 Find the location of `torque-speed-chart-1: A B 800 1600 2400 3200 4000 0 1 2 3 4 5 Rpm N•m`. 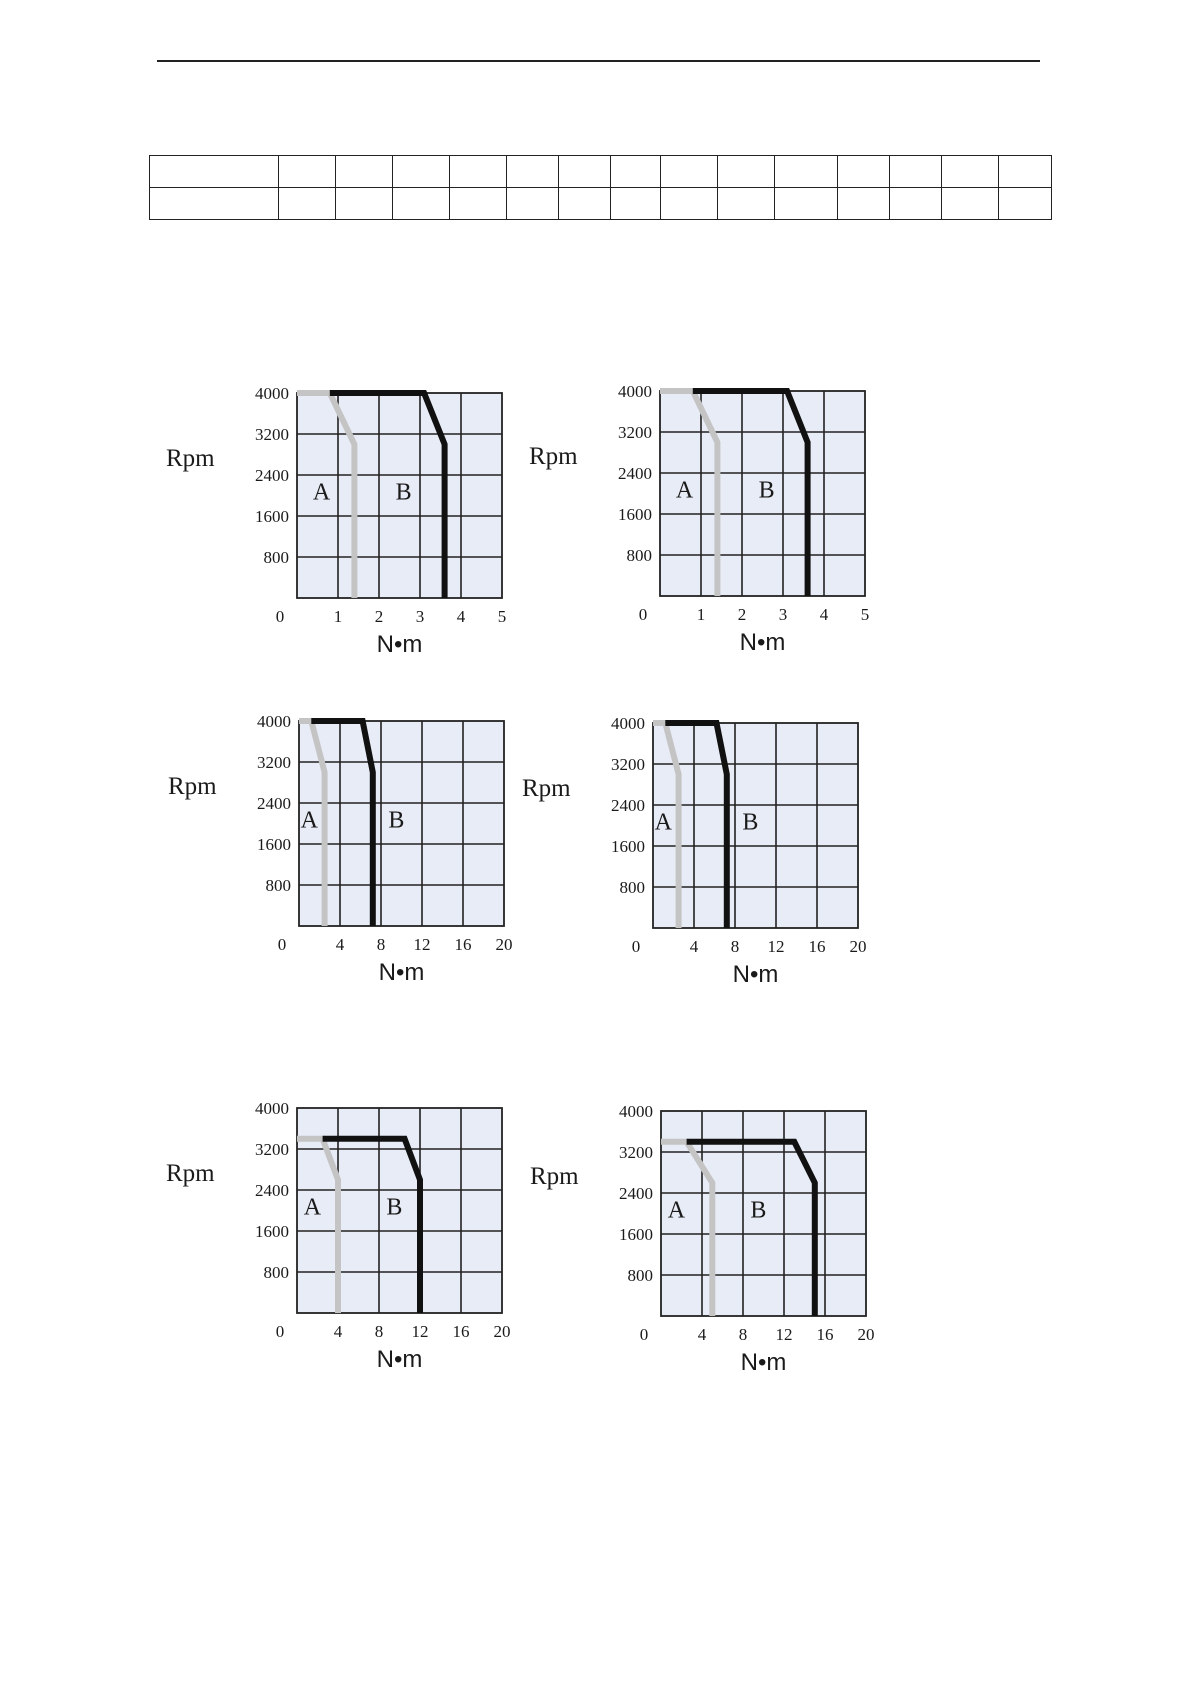

torque-speed-chart-1: A B 800 1600 2400 3200 4000 0 1 2 3 4 5 Rpm N•m is located at coordinates (336, 521).